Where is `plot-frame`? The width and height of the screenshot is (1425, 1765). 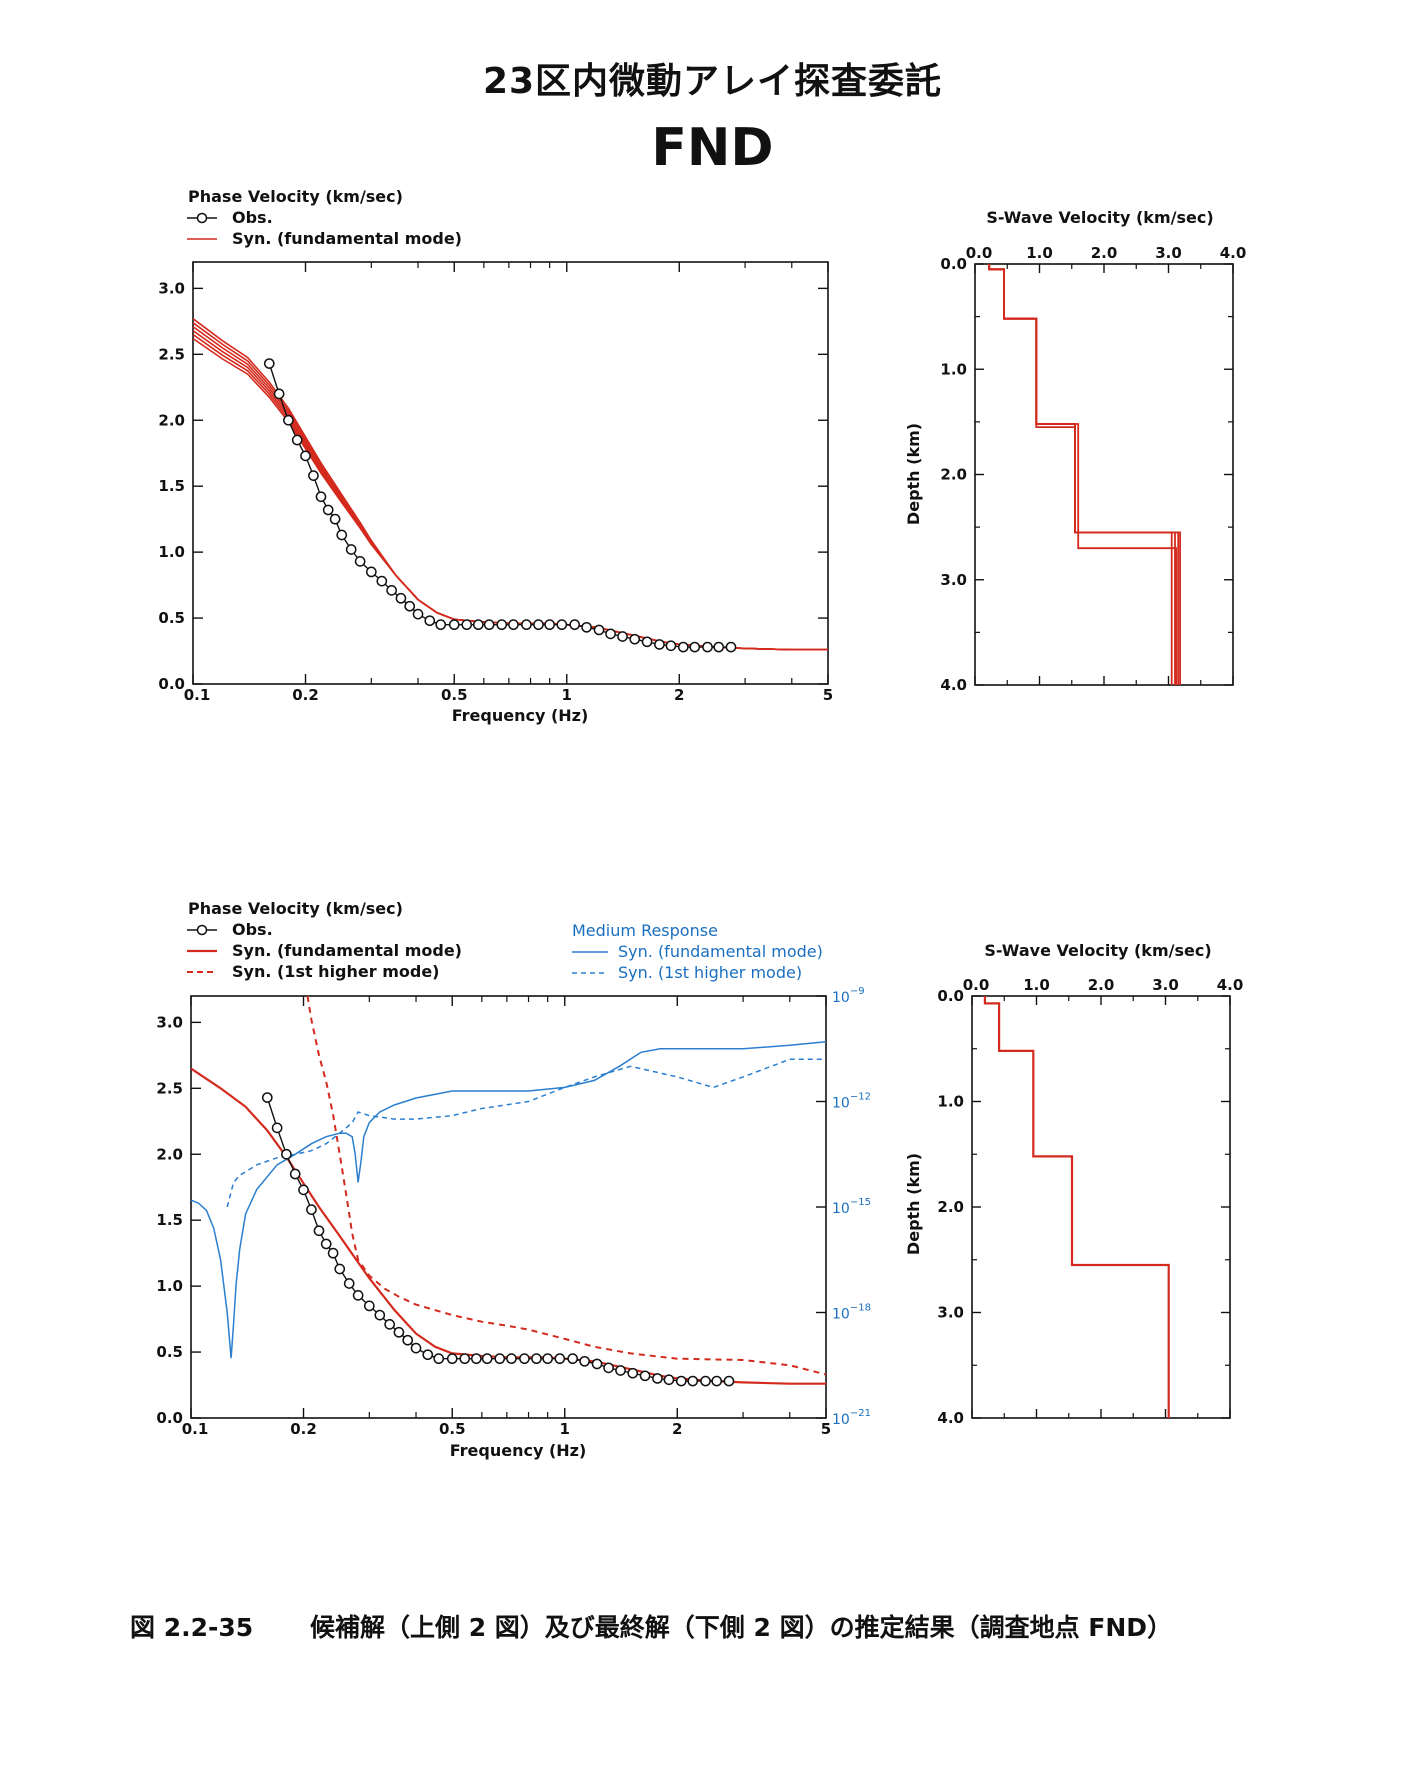 plot-frame is located at coordinates (510, 473).